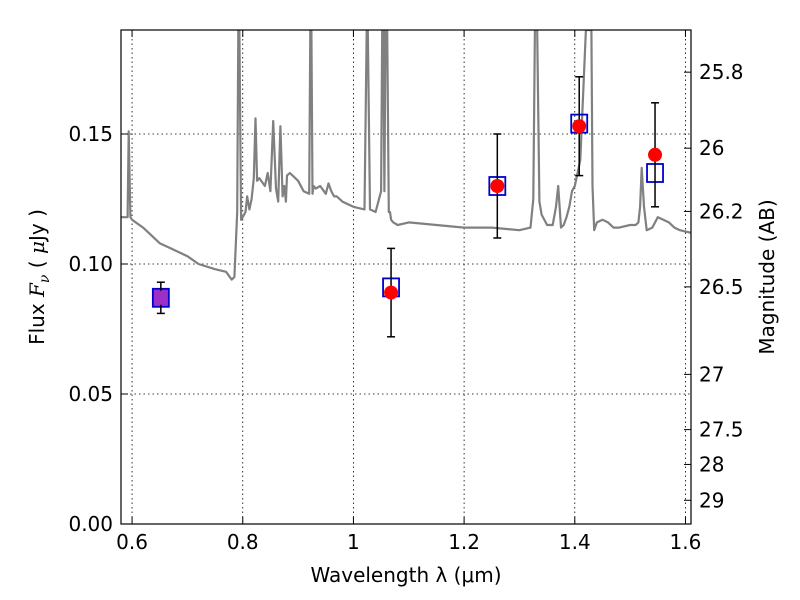 The image size is (800, 600). Describe the element at coordinates (711, 374) in the screenshot. I see `y2-tick-label: 27` at that location.